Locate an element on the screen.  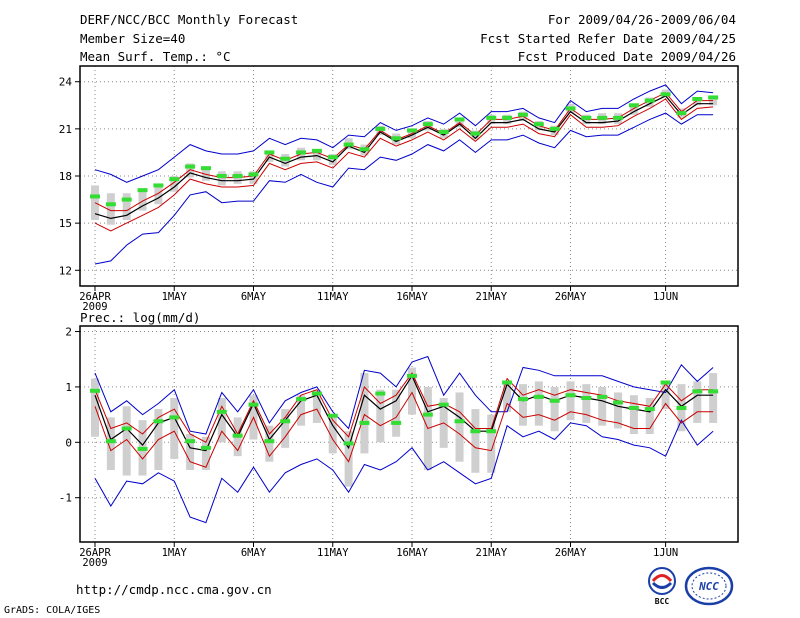
temp-xtick-label: 26MAY is located at coordinates (571, 297).